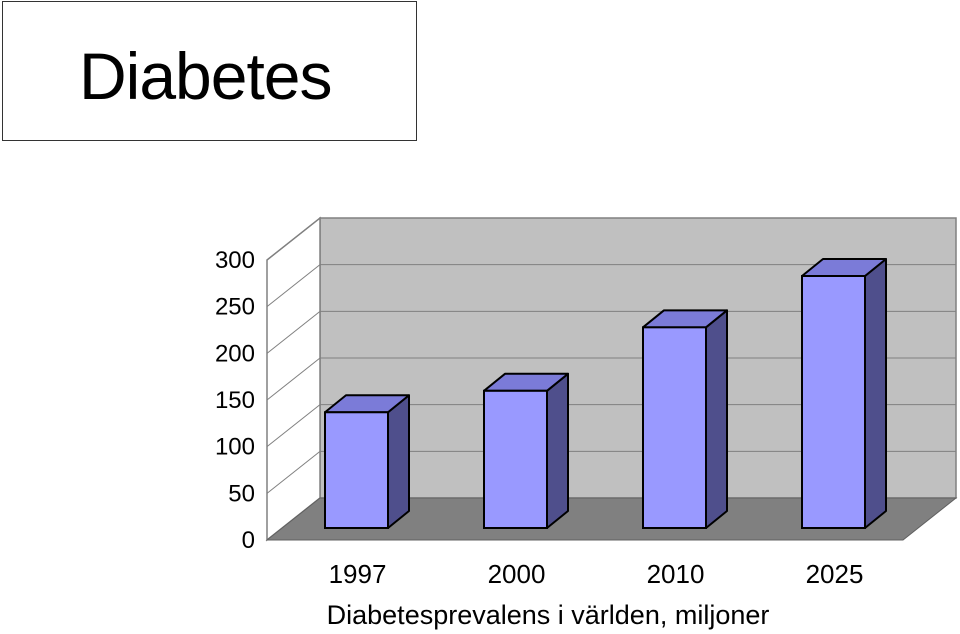  What do you see at coordinates (235, 353) in the screenshot?
I see `y-tick-label: 200` at bounding box center [235, 353].